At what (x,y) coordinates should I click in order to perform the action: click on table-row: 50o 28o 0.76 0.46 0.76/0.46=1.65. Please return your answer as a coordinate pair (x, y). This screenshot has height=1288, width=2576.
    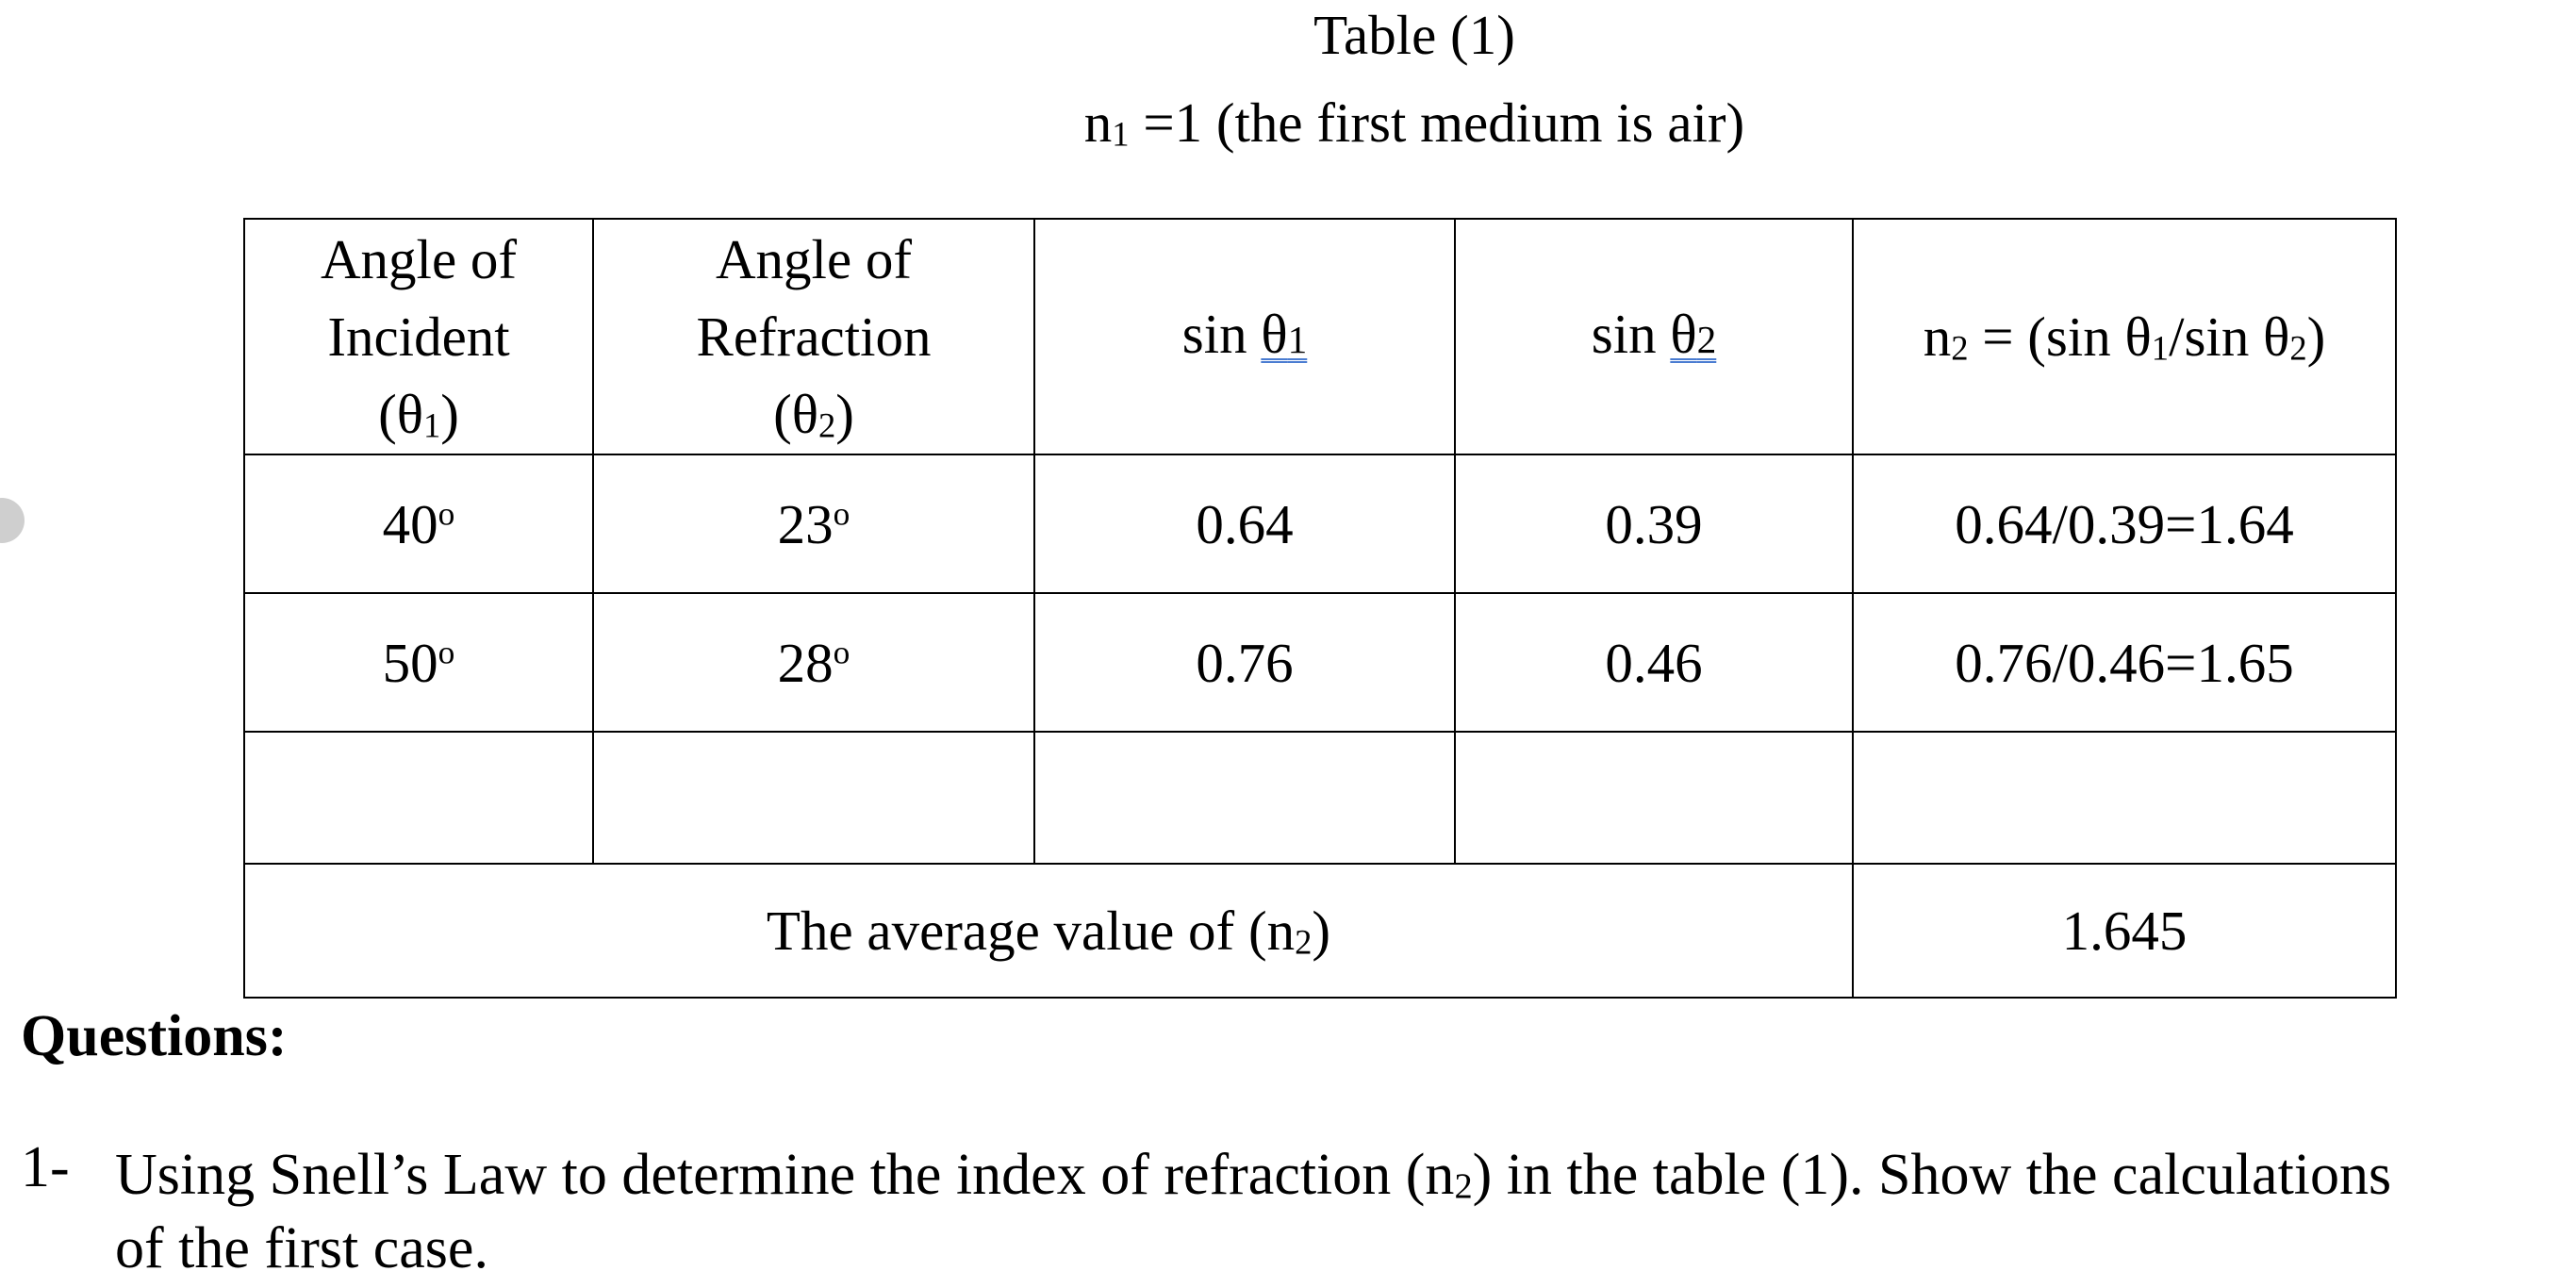
    Looking at the image, I should click on (1320, 662).